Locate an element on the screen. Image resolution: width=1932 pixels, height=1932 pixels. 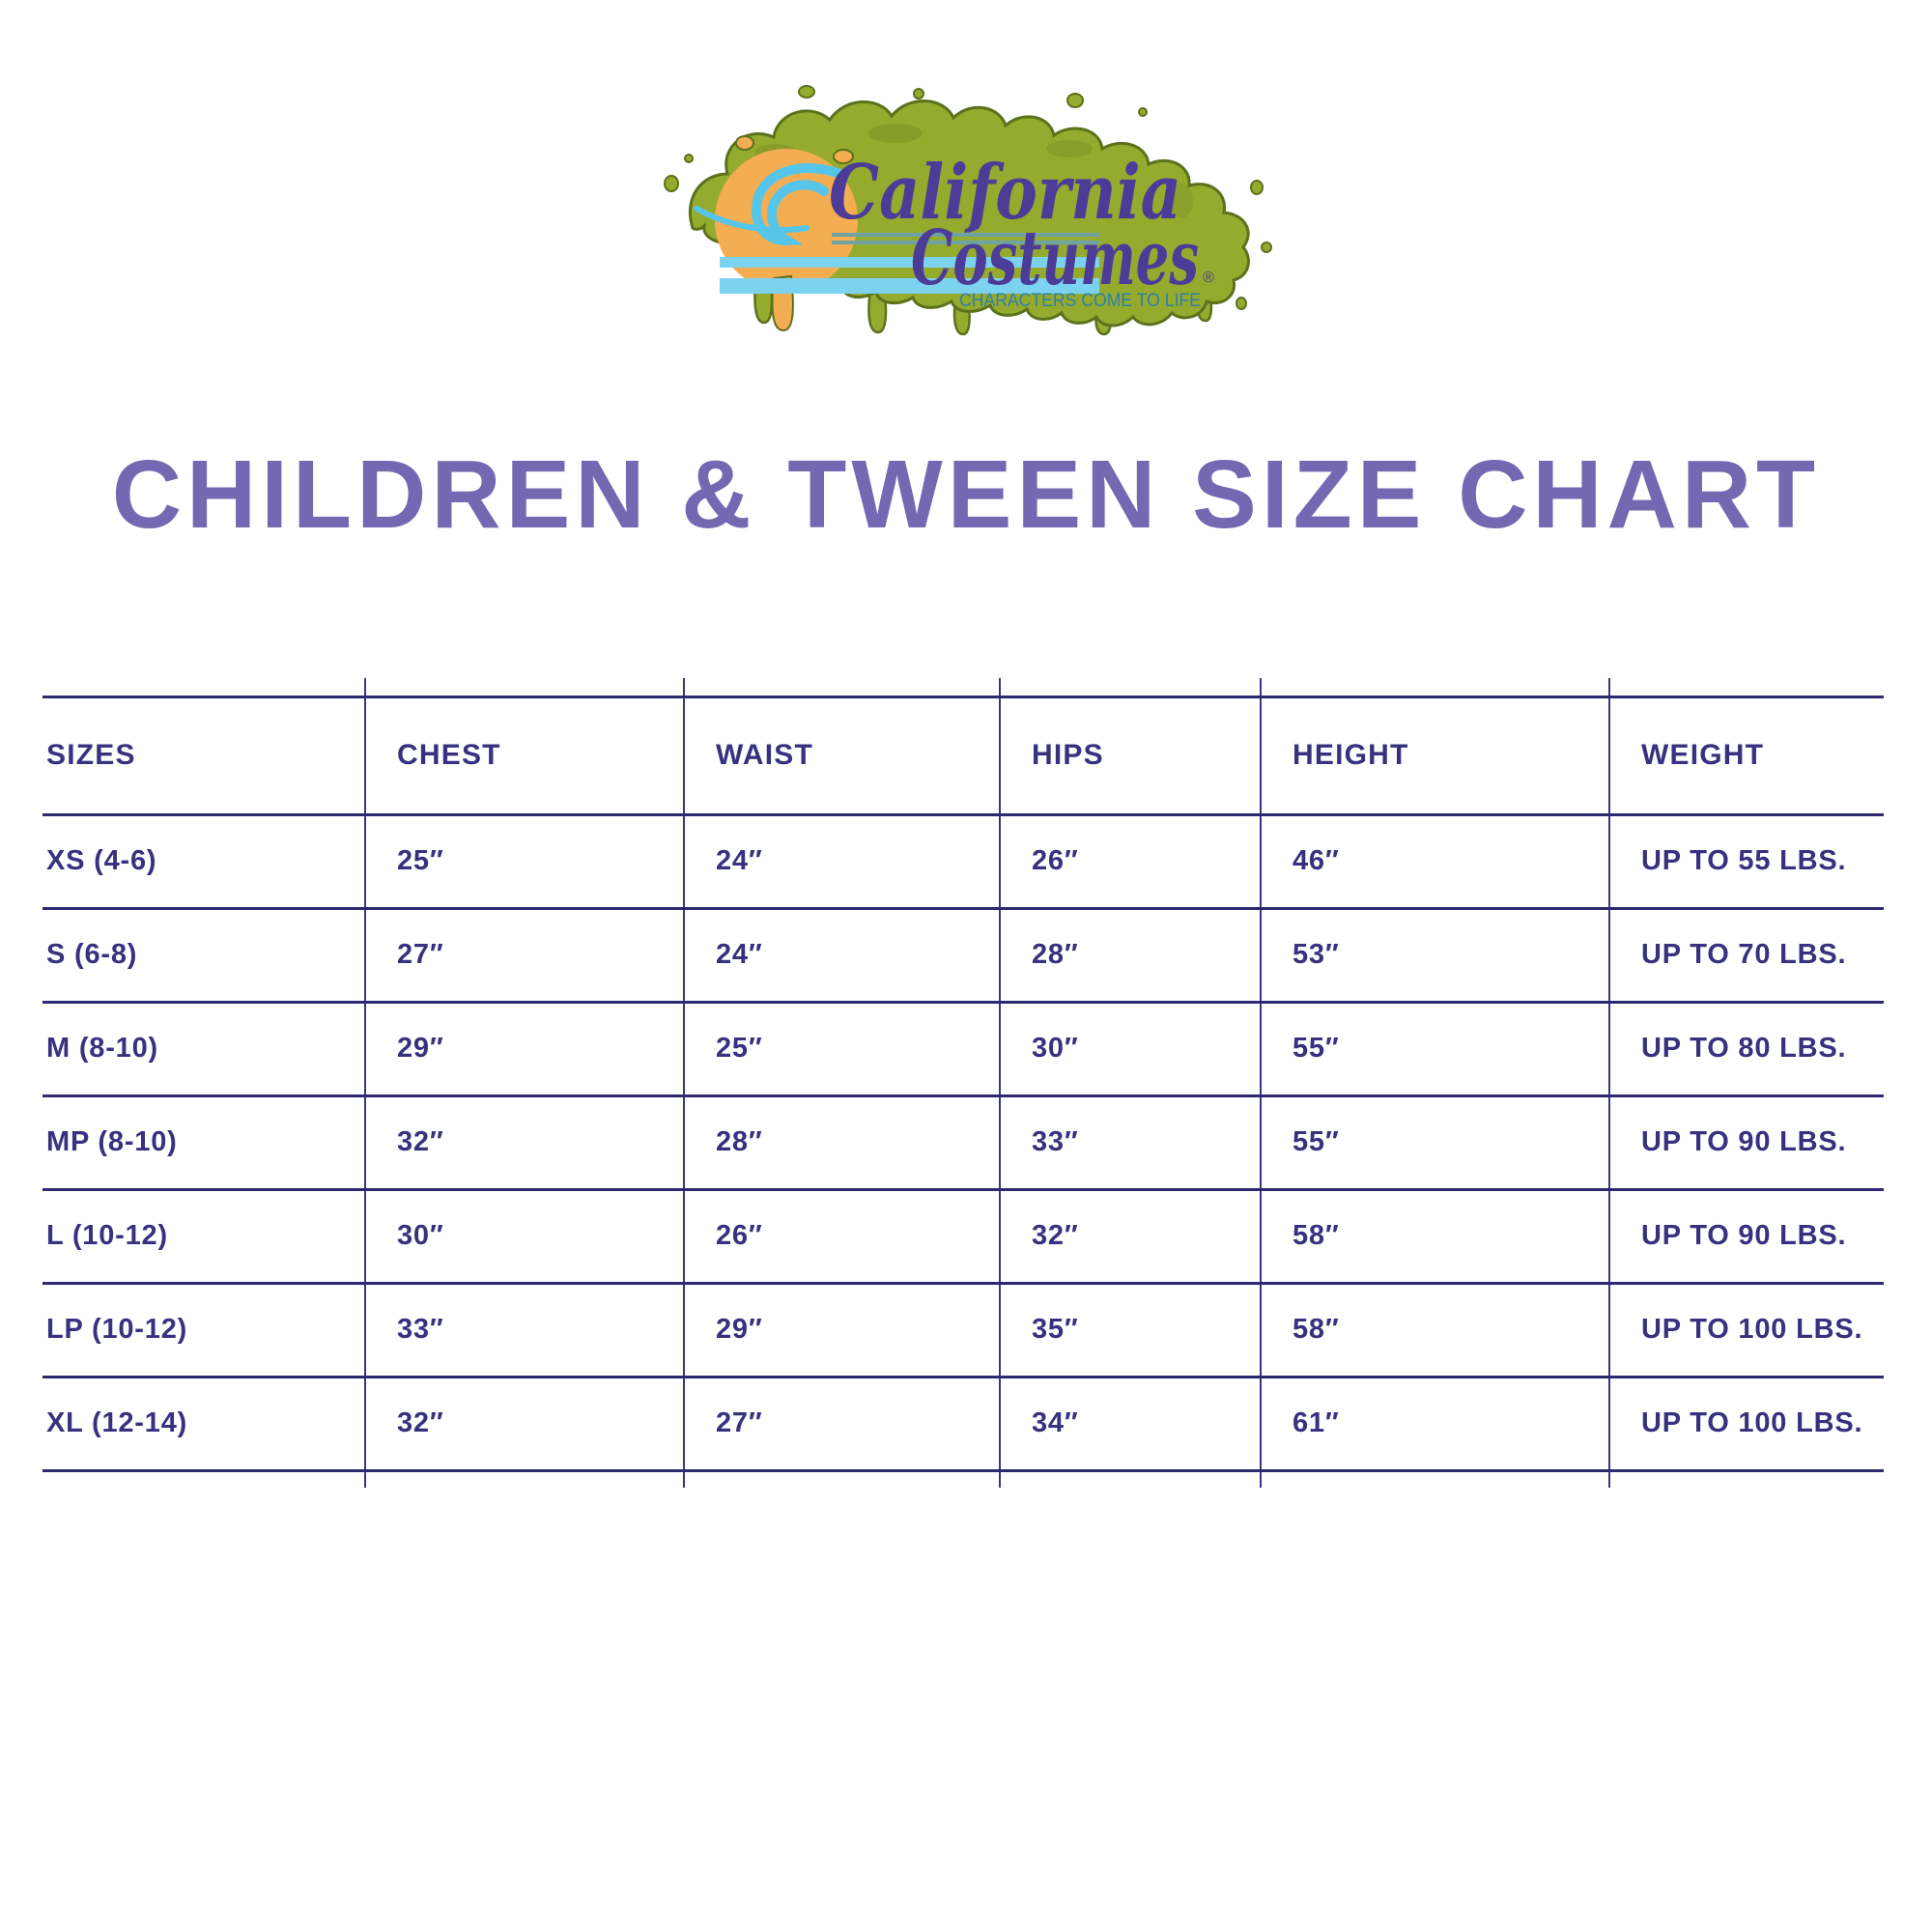
size-cell: M (8-10) is located at coordinates (204, 1049).